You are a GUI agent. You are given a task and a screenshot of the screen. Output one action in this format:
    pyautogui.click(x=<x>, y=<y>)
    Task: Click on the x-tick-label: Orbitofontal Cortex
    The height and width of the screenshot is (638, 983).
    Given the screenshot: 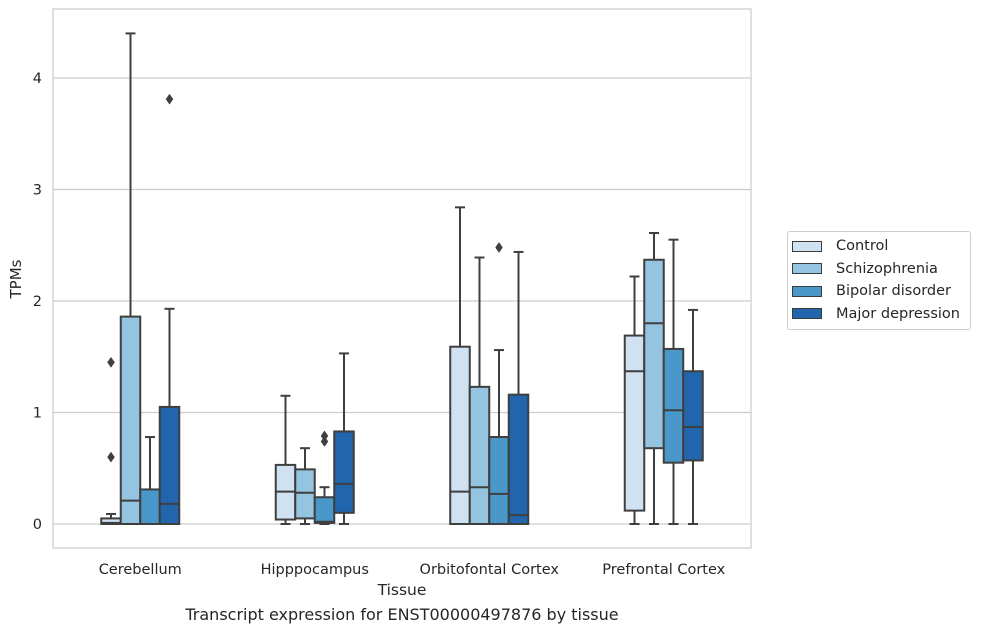 What is the action you would take?
    pyautogui.click(x=490, y=570)
    